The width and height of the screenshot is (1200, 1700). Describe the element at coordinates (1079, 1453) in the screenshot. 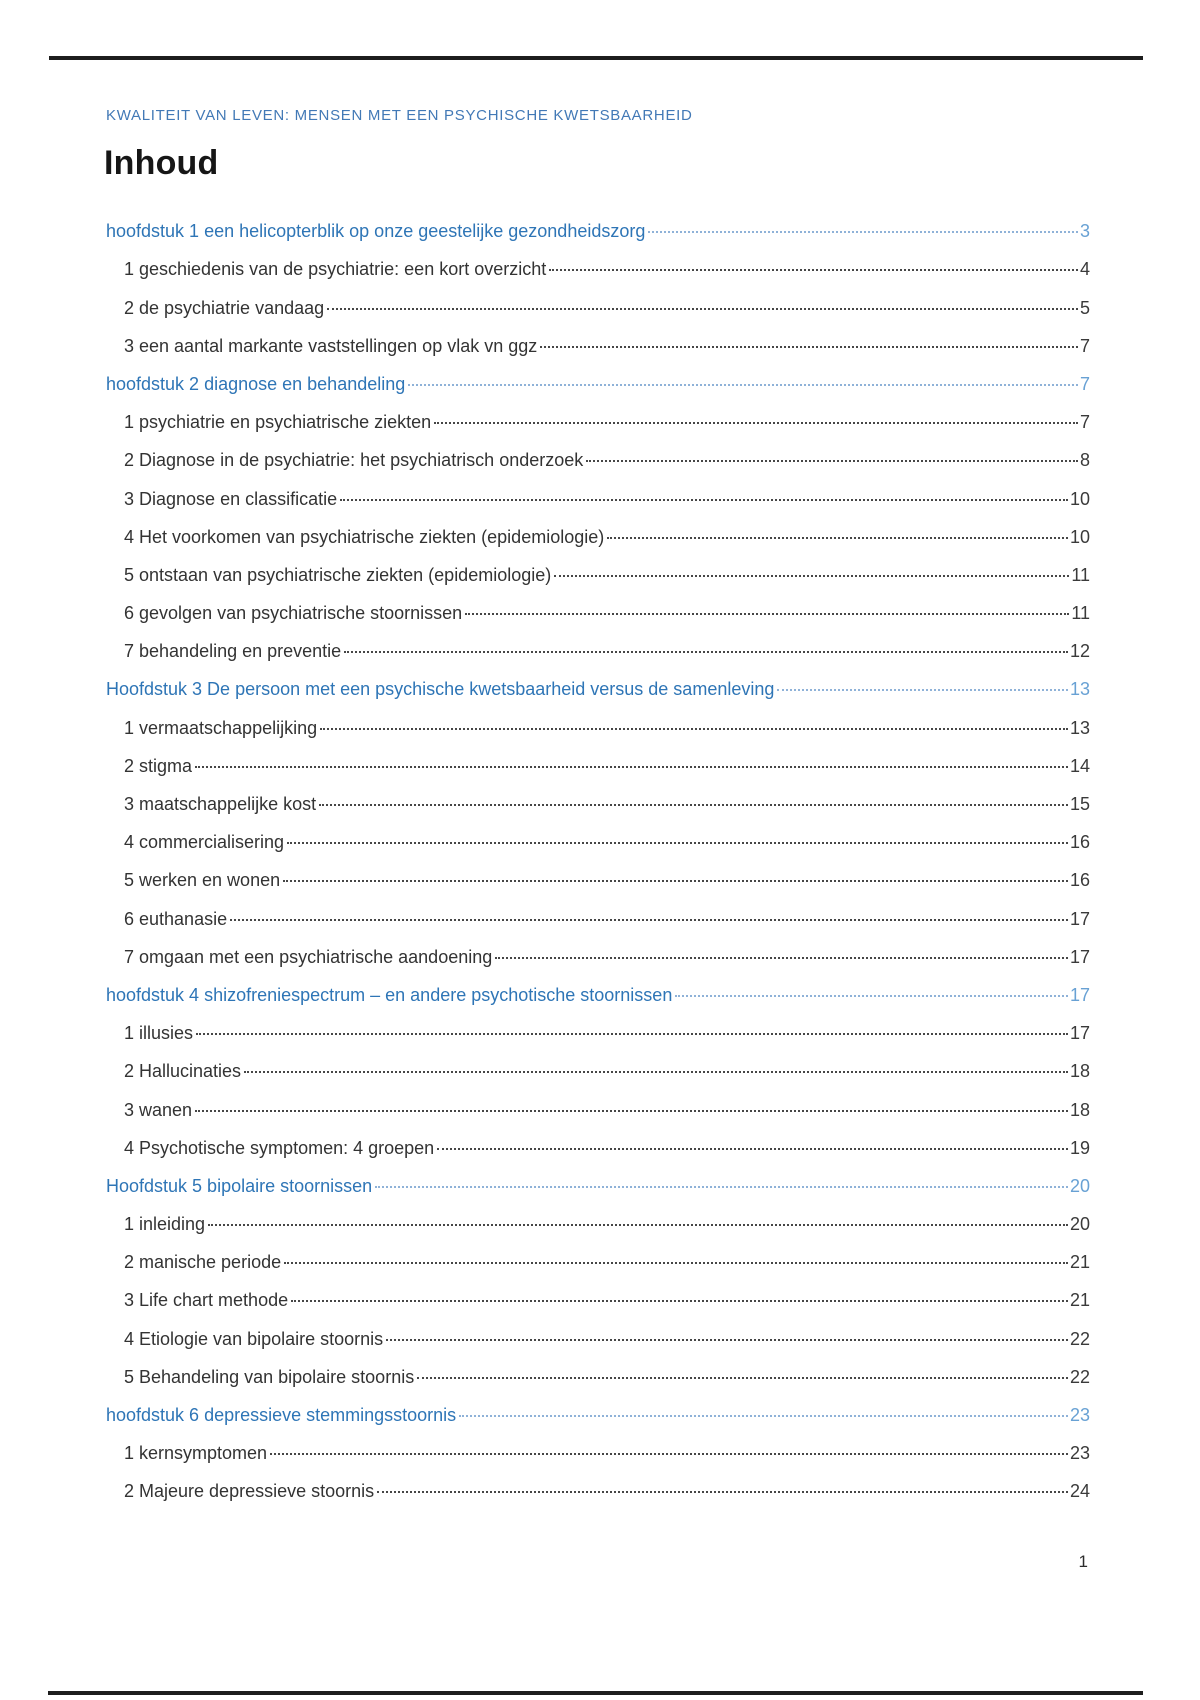

I see `toc-page-number: 23` at that location.